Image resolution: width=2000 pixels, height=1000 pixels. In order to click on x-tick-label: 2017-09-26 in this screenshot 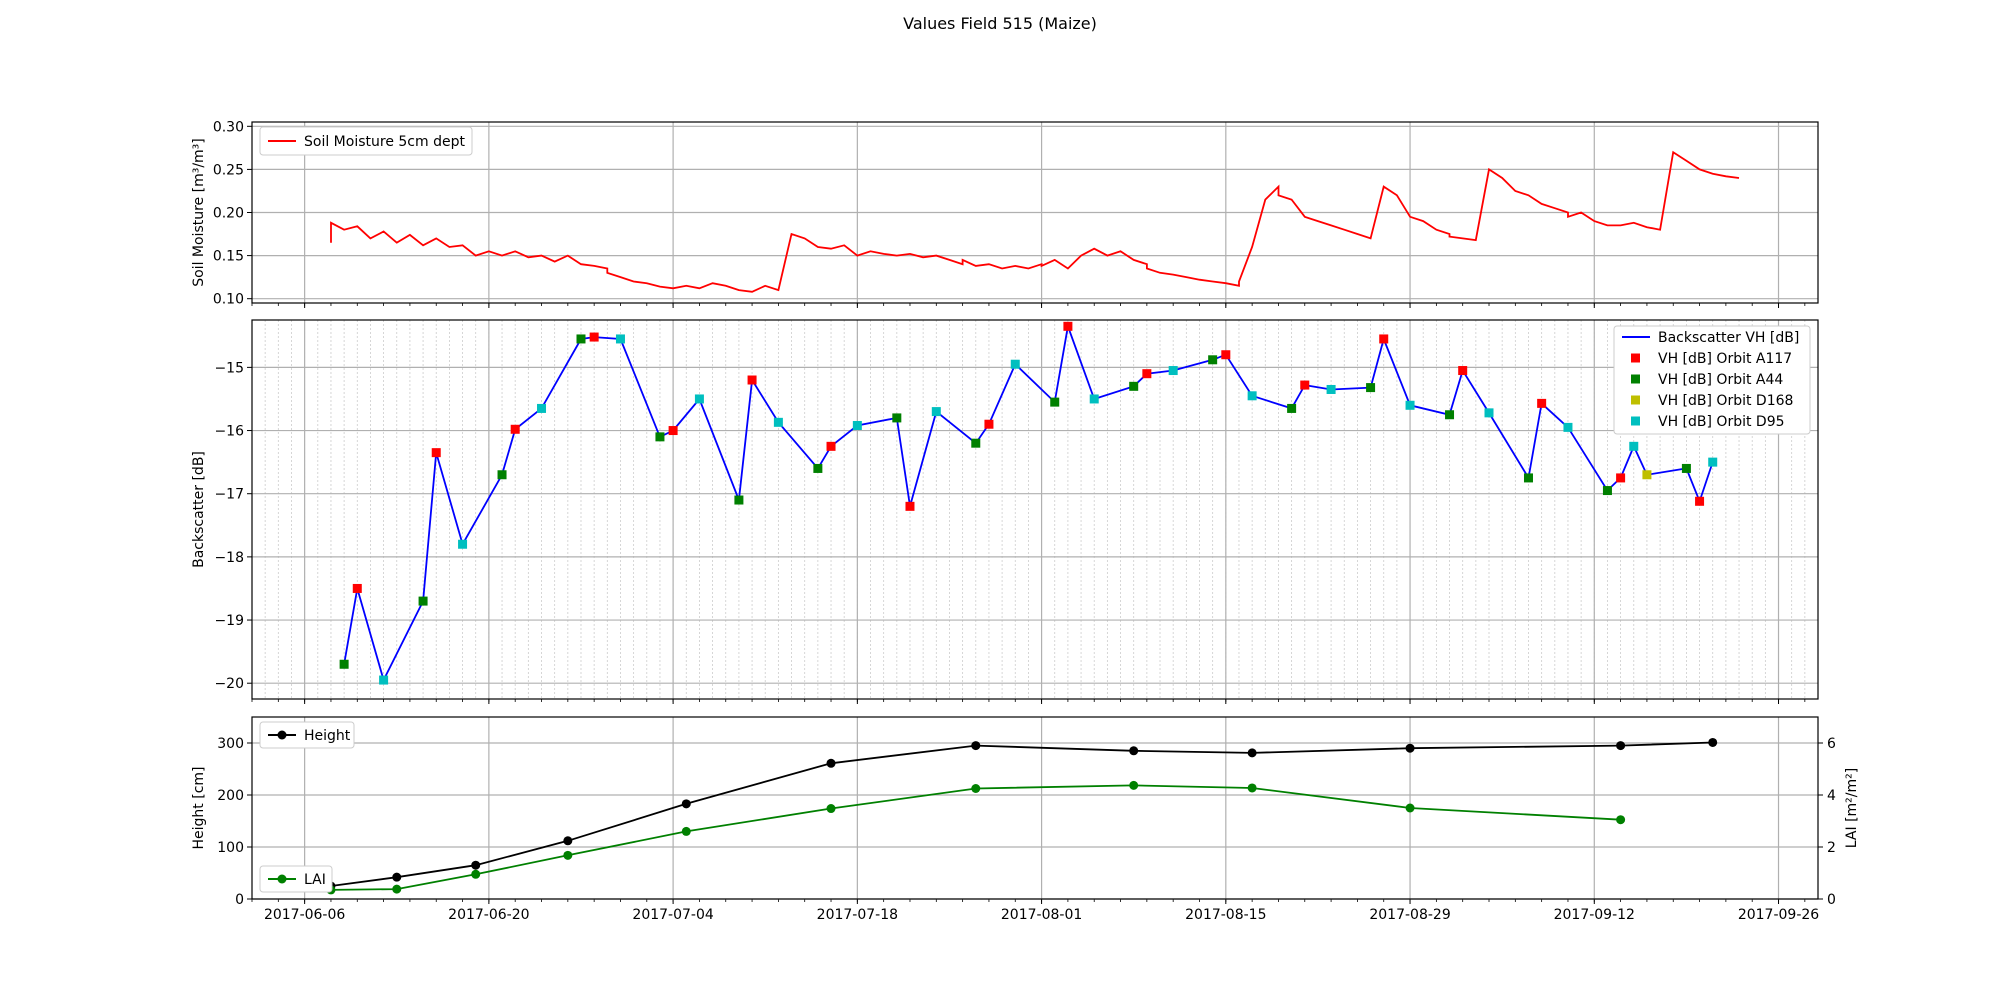, I will do `click(1778, 915)`.